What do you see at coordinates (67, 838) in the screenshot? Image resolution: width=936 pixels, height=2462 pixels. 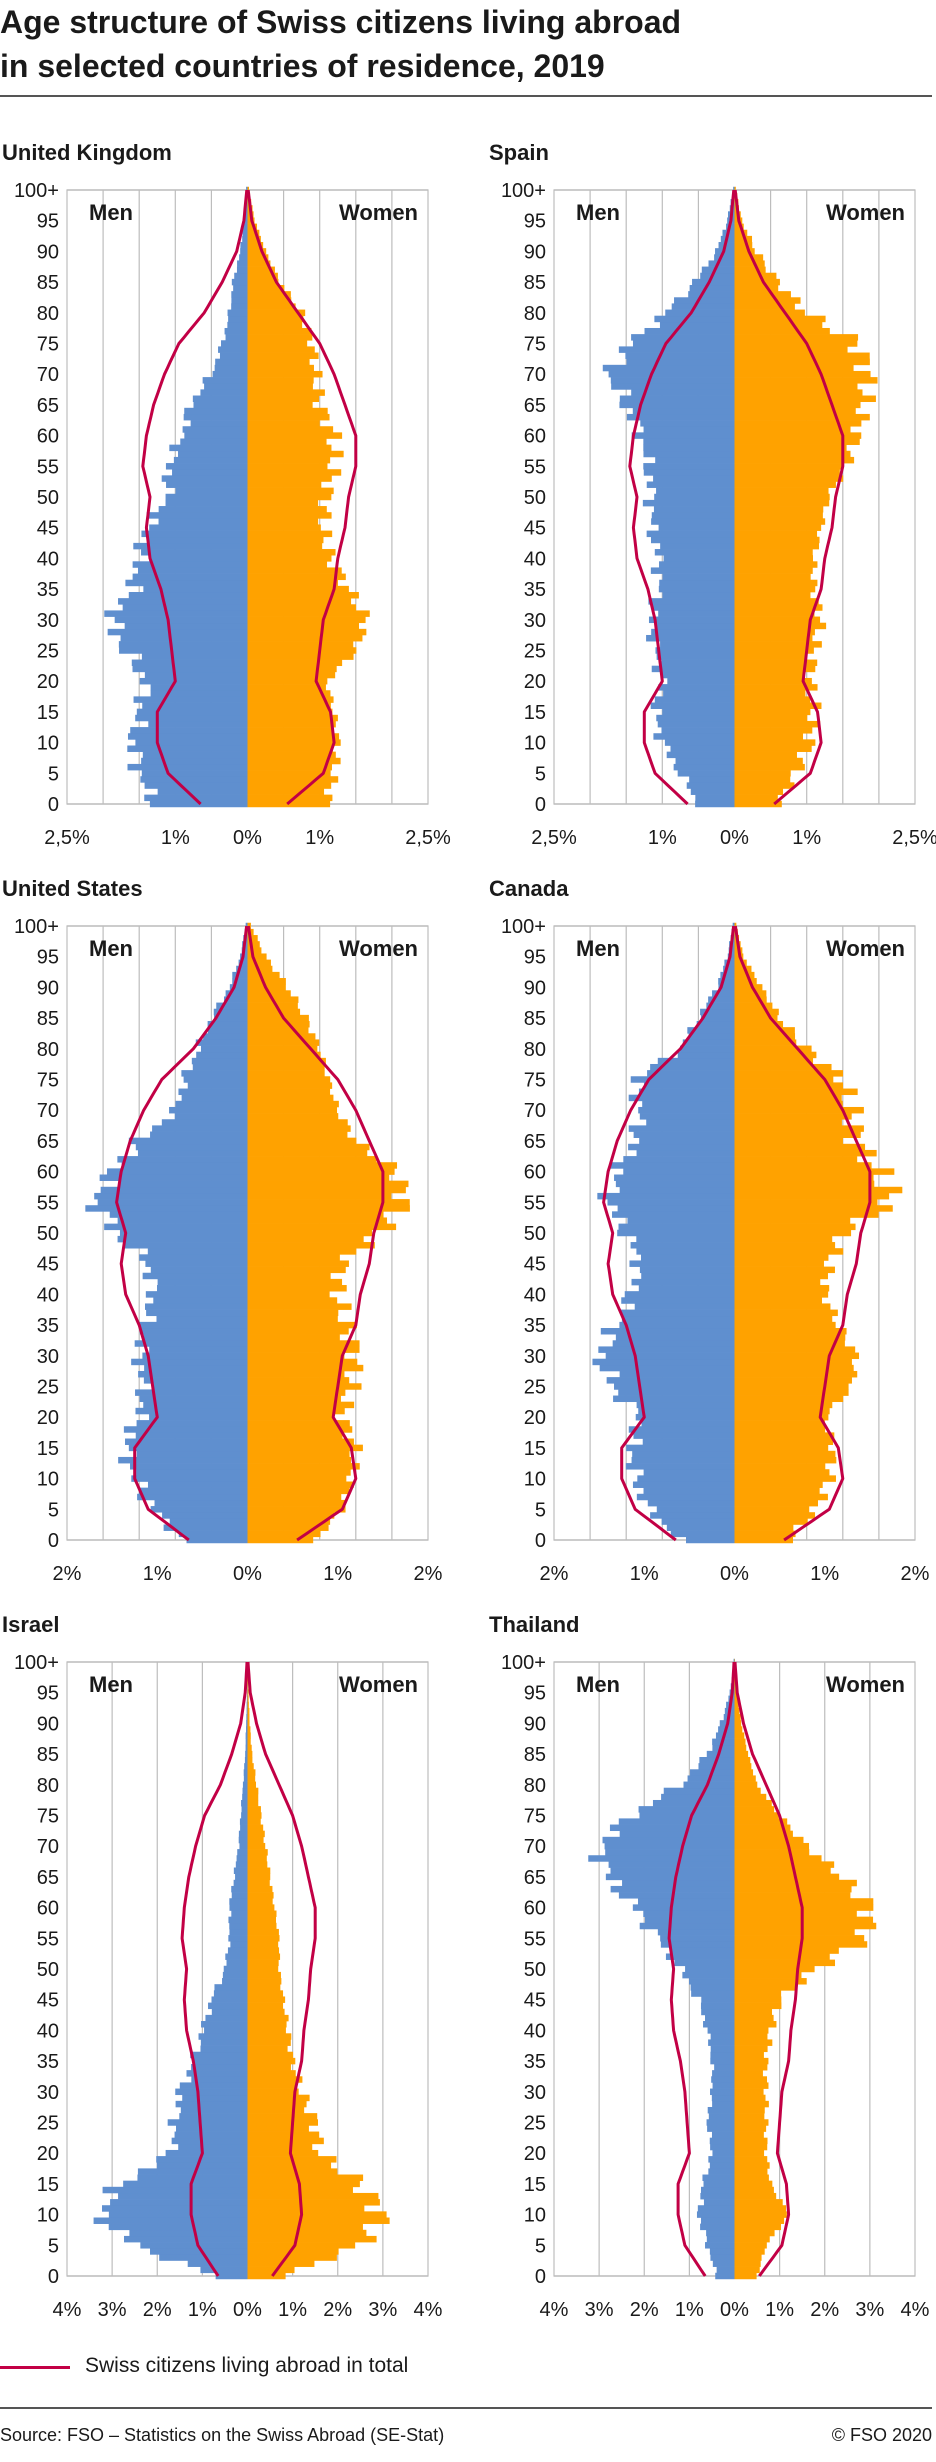 I see `x-tick-label: 2,5%` at bounding box center [67, 838].